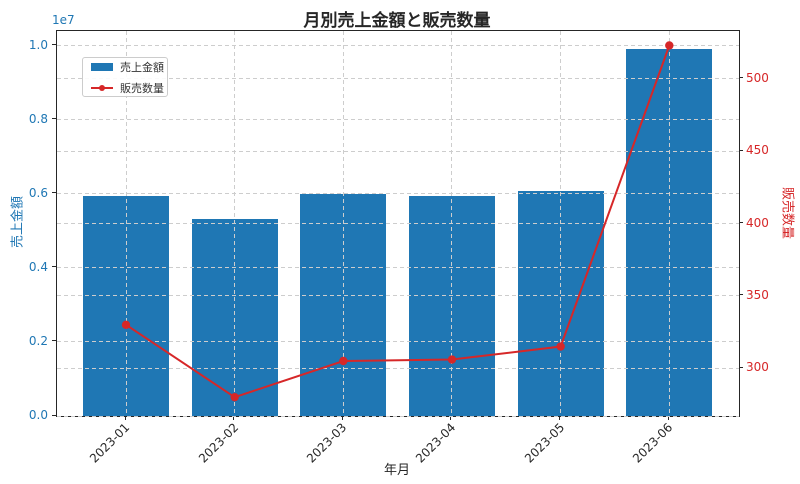 The height and width of the screenshot is (484, 800). I want to click on x-tick-label: 2023-02, so click(218, 443).